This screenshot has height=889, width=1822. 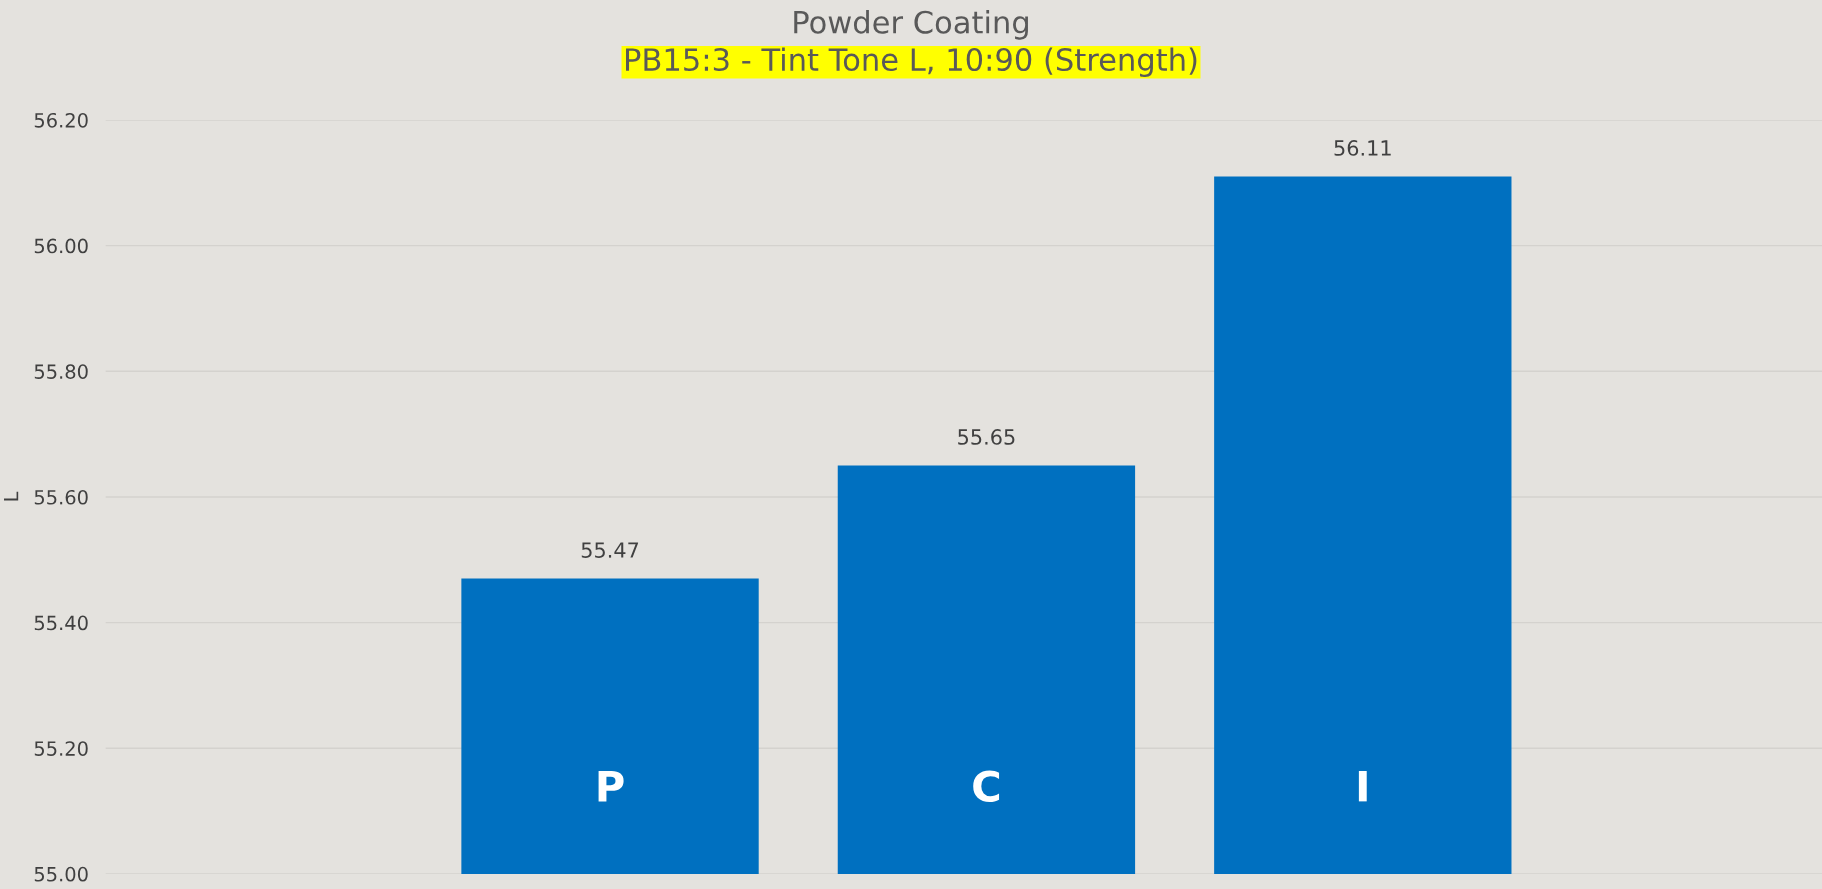 What do you see at coordinates (61, 371) in the screenshot?
I see `y-tick-label: 55.80` at bounding box center [61, 371].